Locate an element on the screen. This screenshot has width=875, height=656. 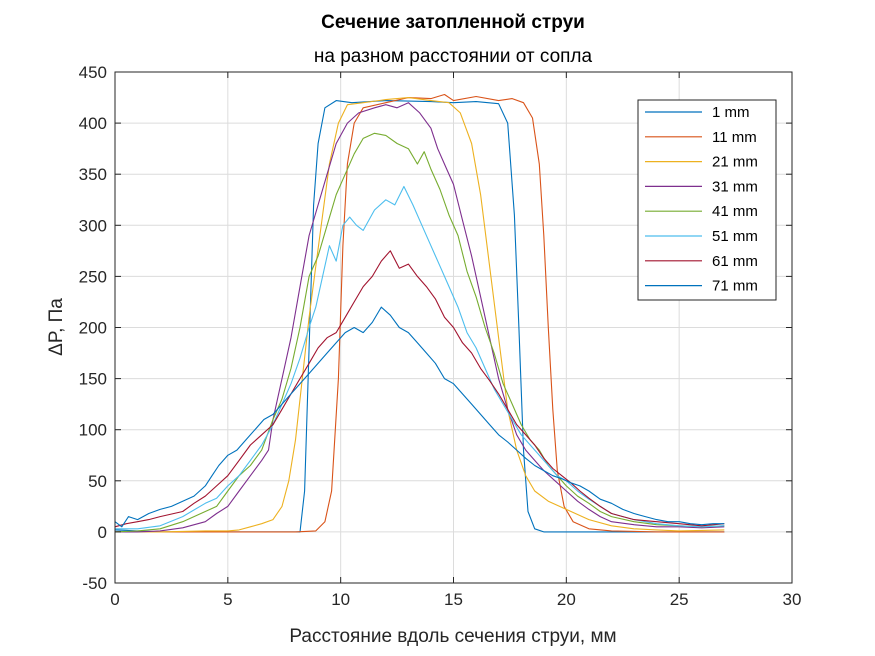
x-tick-label: 30 is located at coordinates (792, 599).